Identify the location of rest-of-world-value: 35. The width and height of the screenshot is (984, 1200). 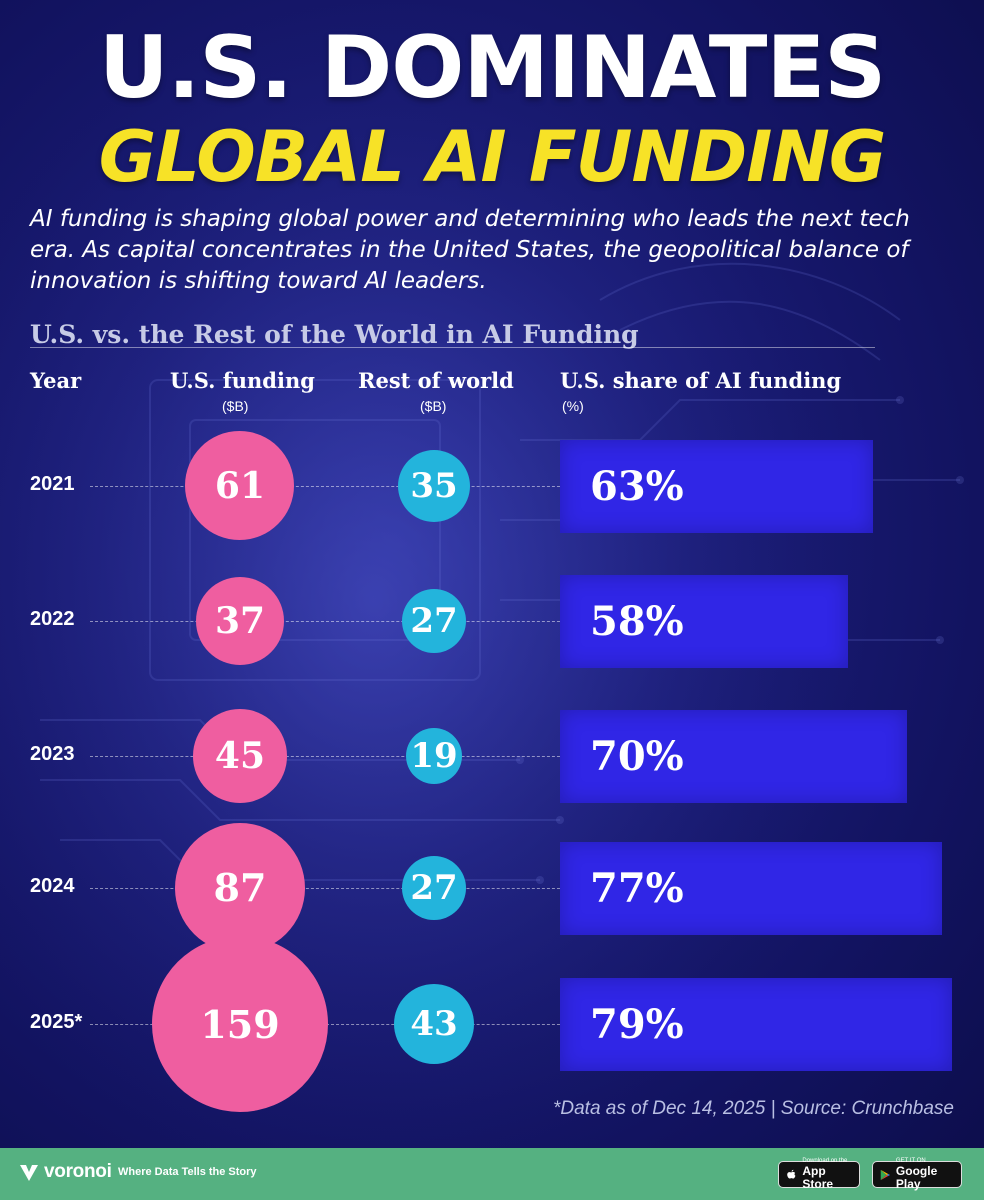
(434, 485).